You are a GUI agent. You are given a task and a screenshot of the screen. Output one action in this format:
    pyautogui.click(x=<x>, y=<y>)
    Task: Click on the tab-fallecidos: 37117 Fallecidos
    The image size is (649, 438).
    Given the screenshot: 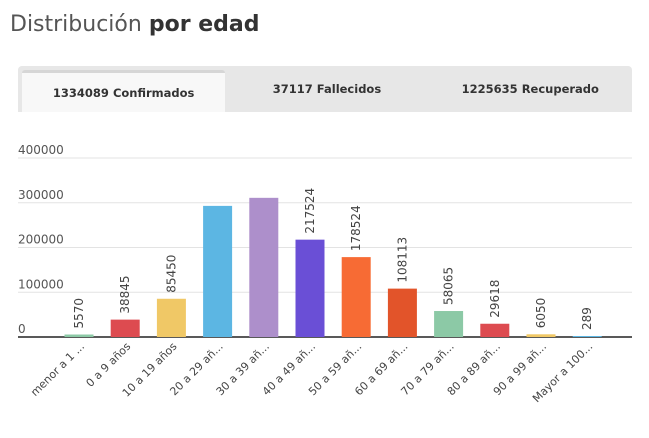 What is the action you would take?
    pyautogui.click(x=327, y=89)
    